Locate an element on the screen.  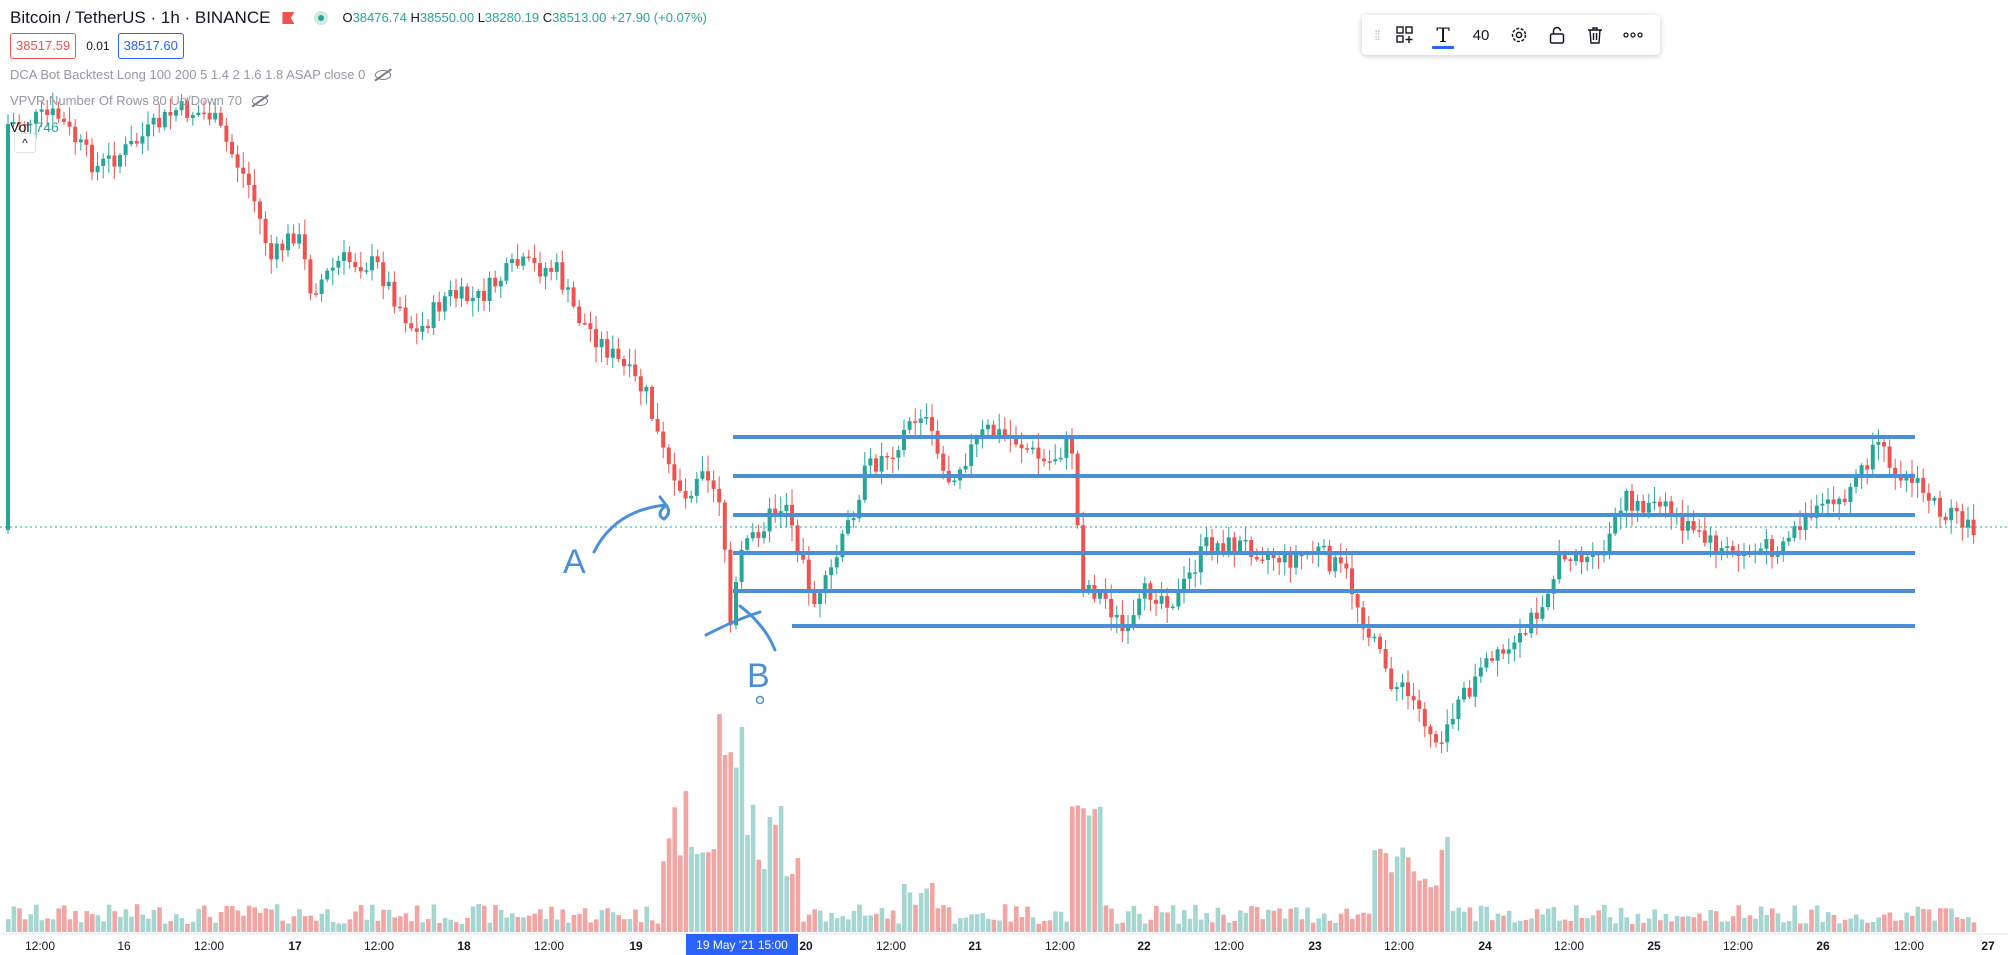
font-size-button: 40 is located at coordinates (1481, 35).